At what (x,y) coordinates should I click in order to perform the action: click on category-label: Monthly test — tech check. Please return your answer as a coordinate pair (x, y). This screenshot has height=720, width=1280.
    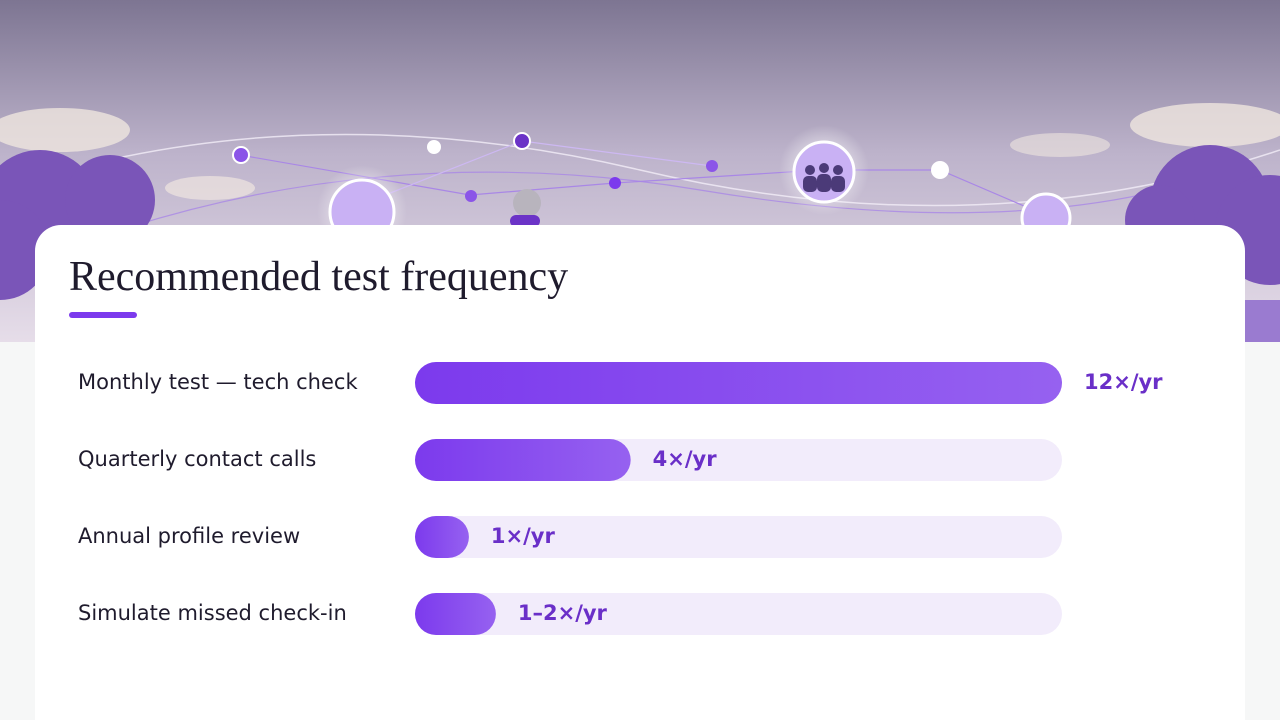
    Looking at the image, I should click on (218, 382).